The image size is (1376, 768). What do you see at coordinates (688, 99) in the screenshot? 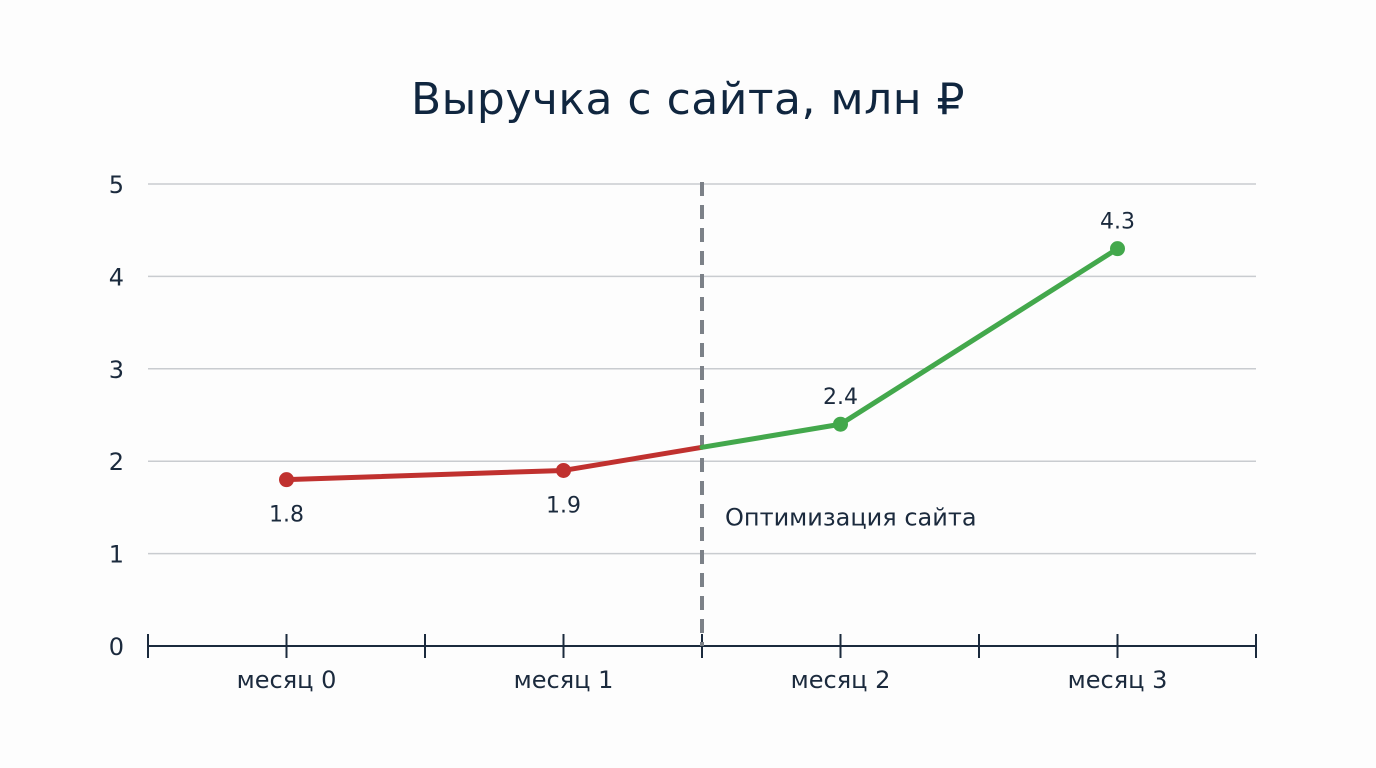
I see `chart-title: Выручка с сайта, млн ₽` at bounding box center [688, 99].